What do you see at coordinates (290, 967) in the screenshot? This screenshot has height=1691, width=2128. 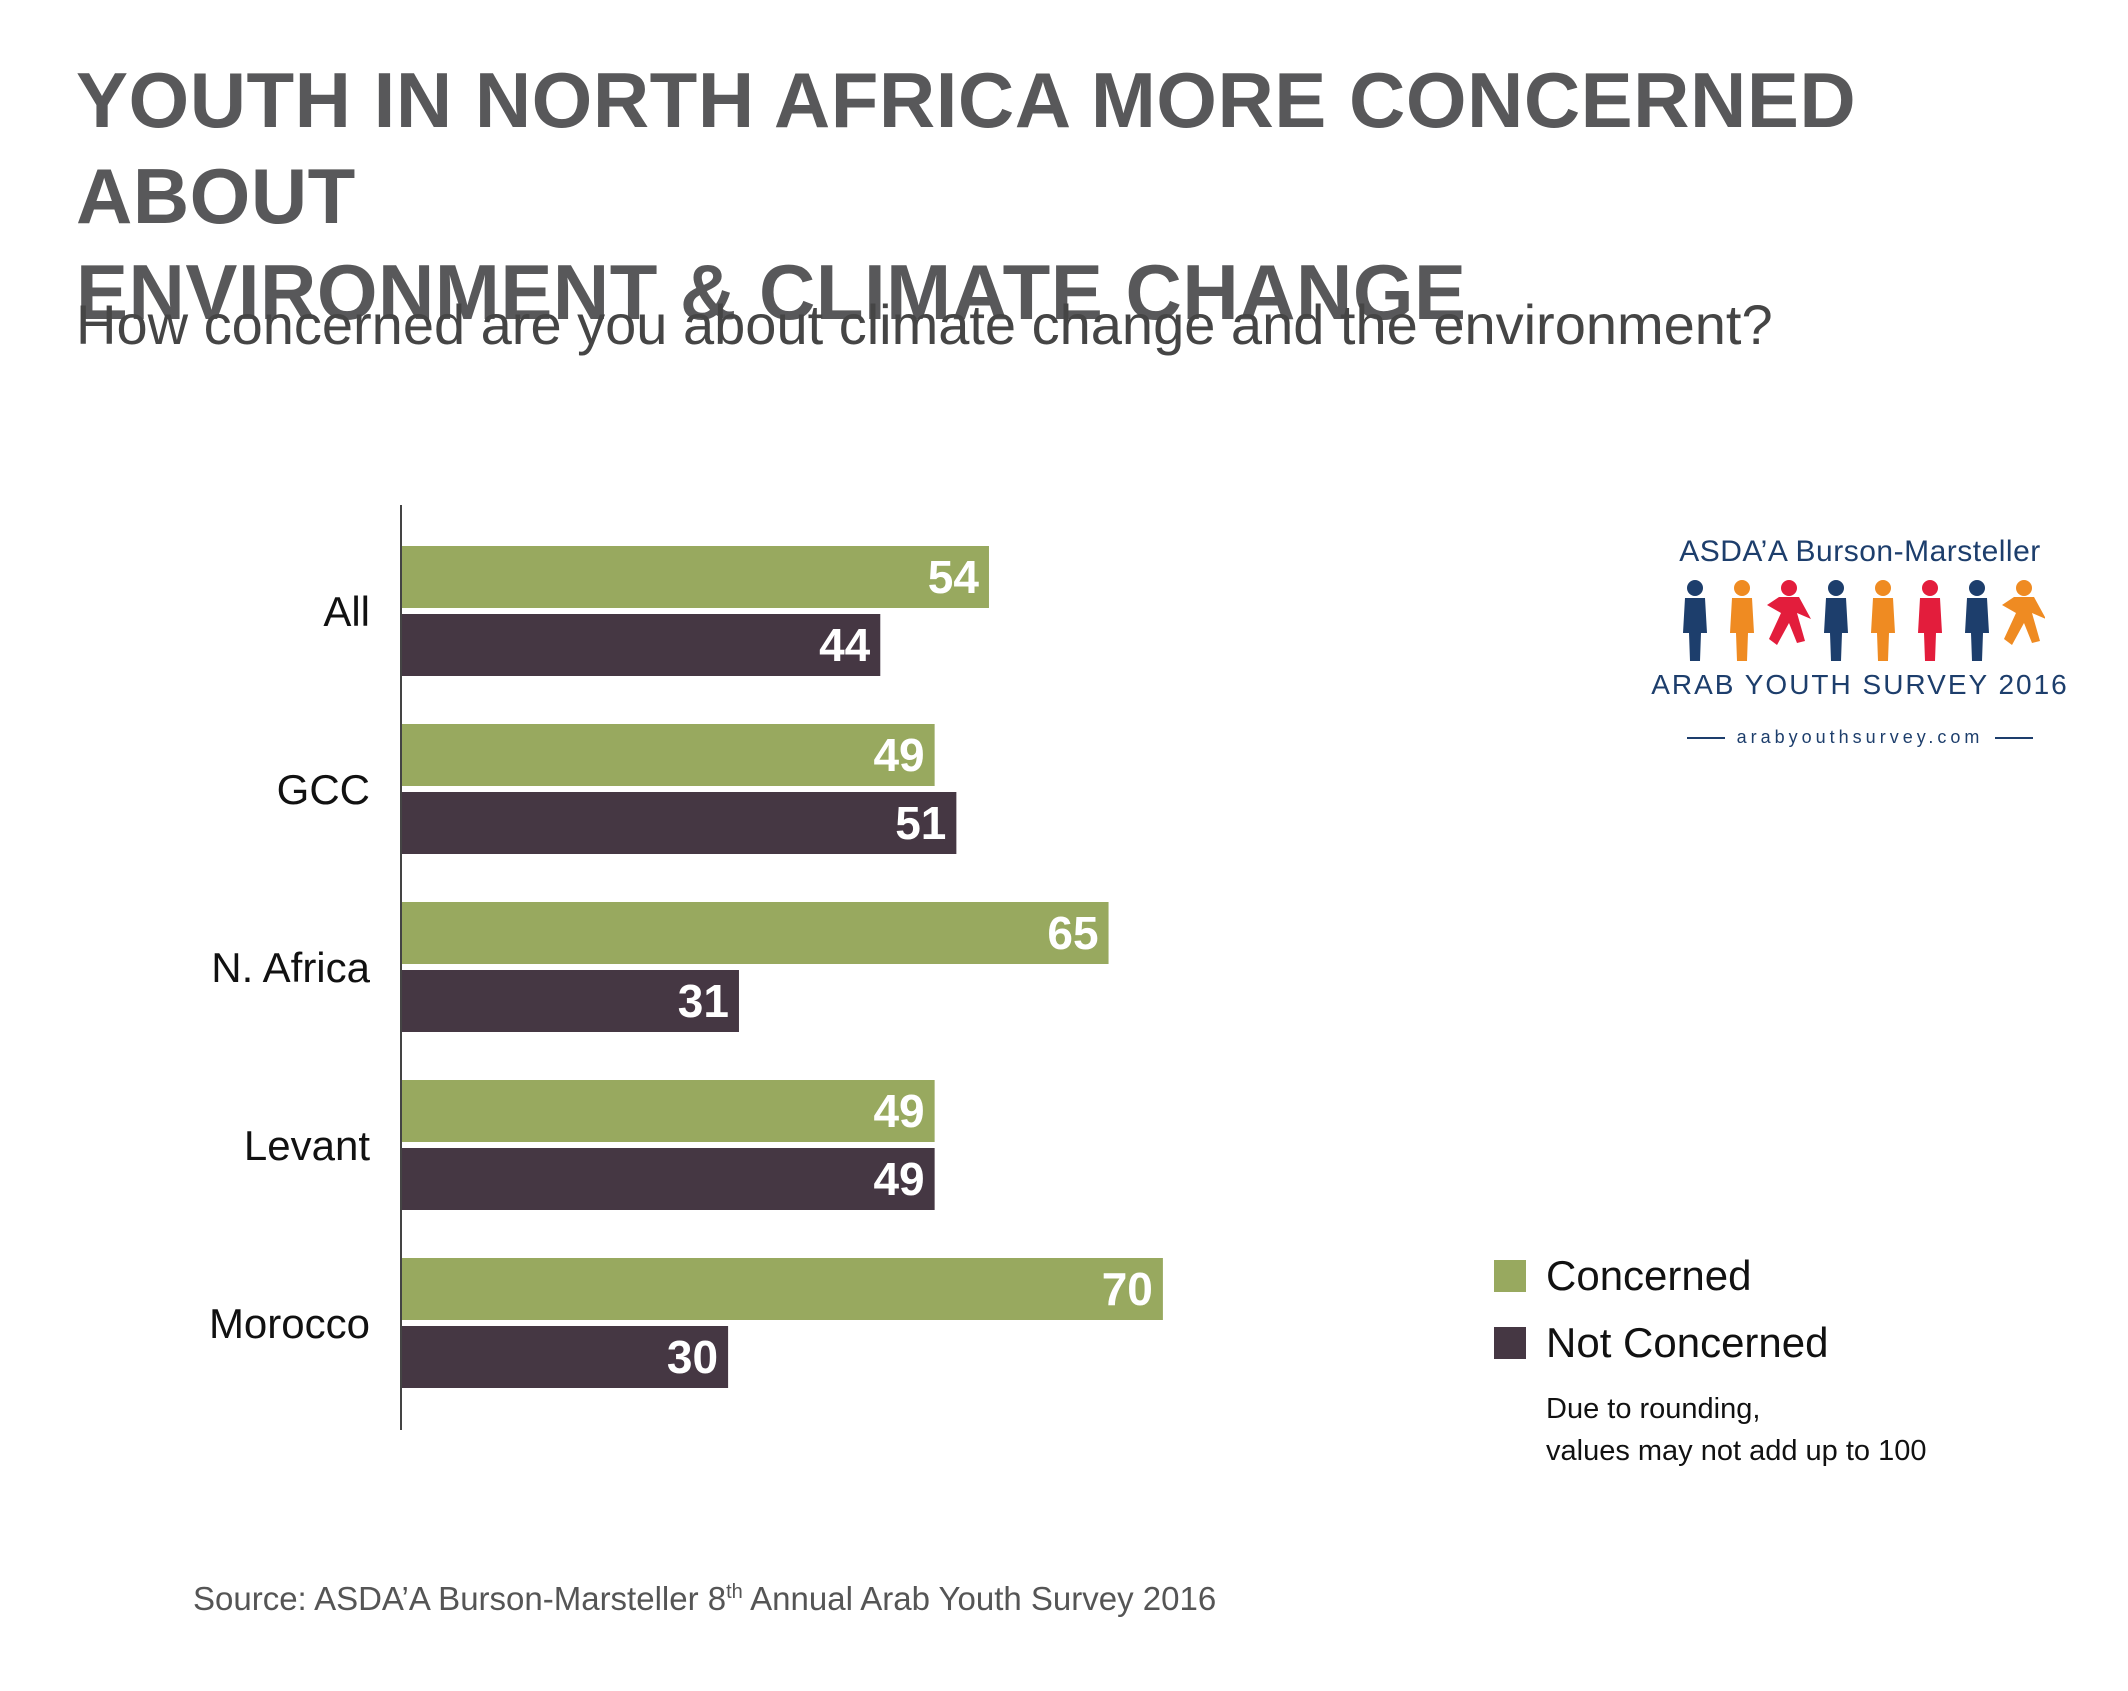 I see `category-label-n-africa: N. Africa` at bounding box center [290, 967].